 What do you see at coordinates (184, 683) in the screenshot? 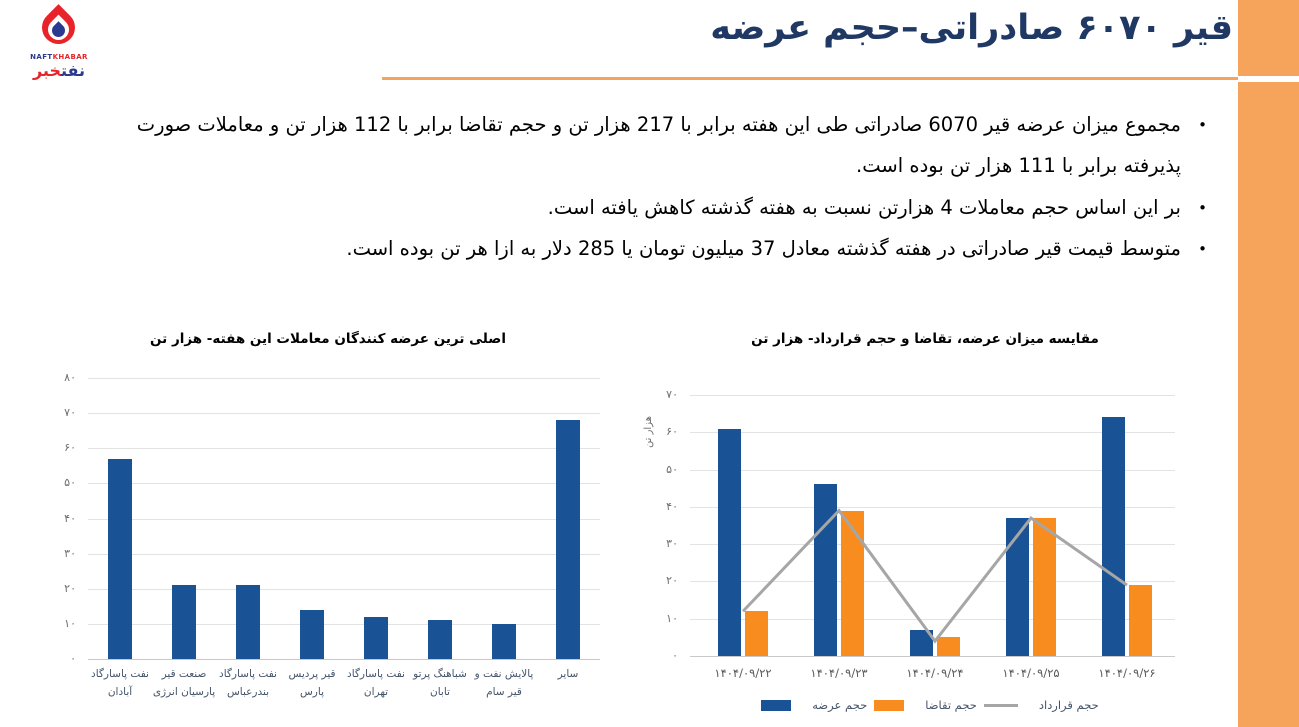
I see `x-axis-category-label: صنعت قیر پارسیان انرژی` at bounding box center [184, 683].